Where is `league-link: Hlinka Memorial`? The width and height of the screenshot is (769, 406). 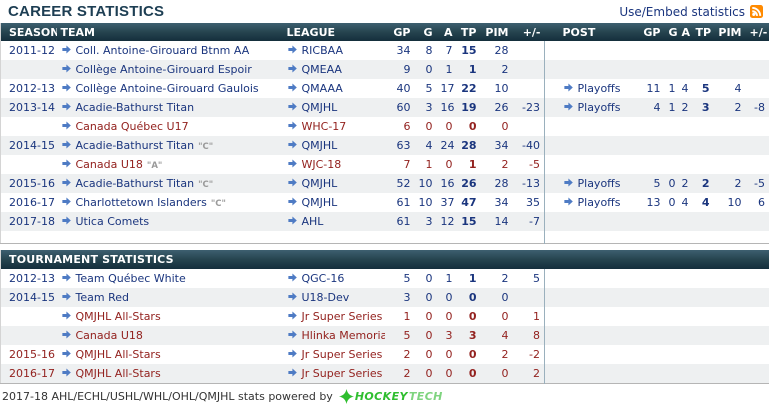 league-link: Hlinka Memorial is located at coordinates (343, 335).